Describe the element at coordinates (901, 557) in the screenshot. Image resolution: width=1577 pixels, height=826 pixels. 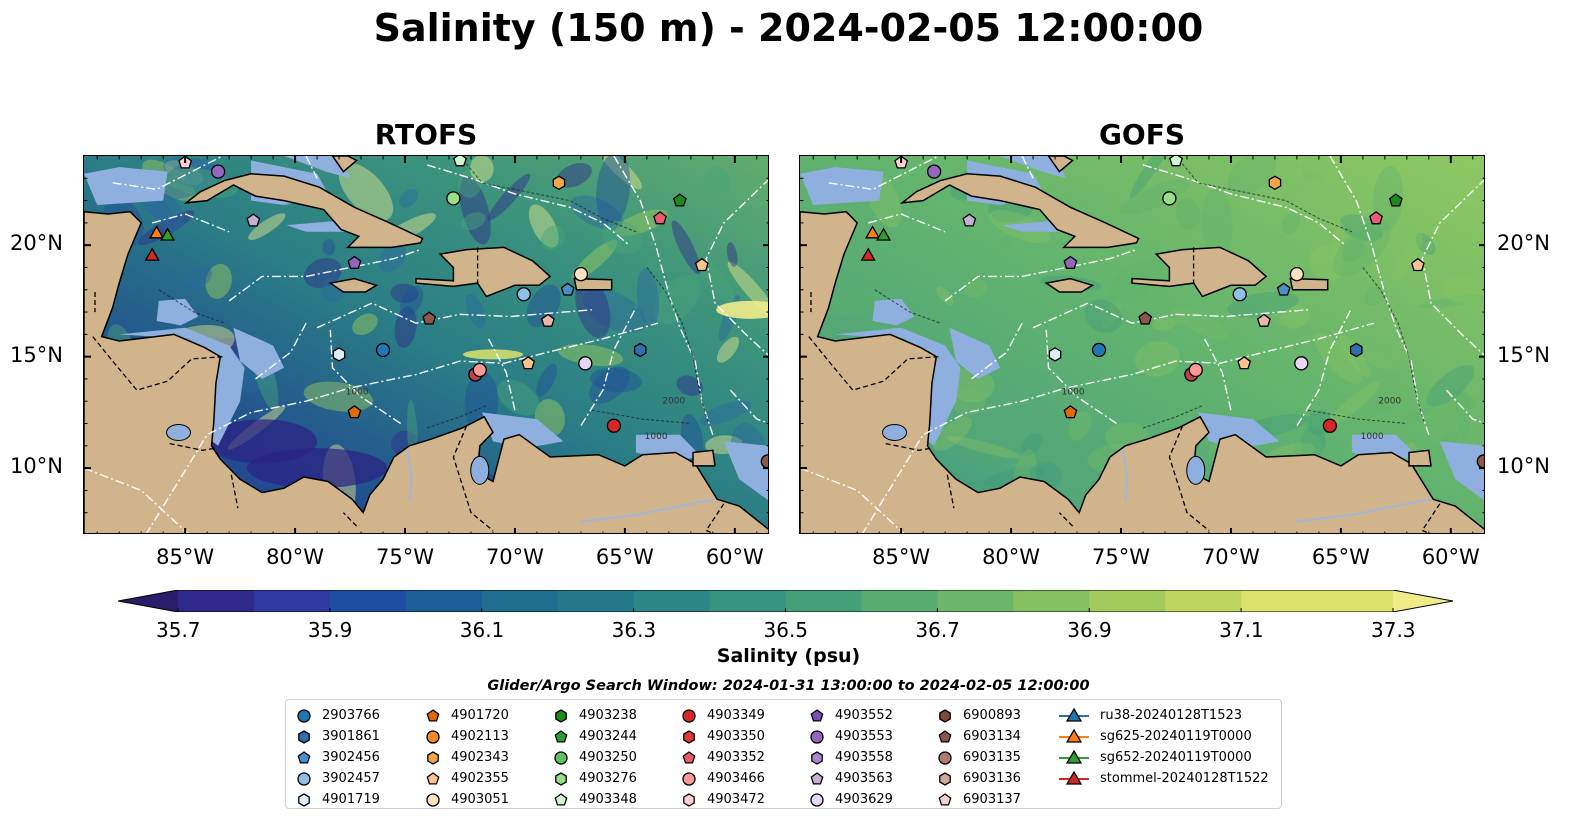
I see `lon-tick-label: 85°W` at that location.